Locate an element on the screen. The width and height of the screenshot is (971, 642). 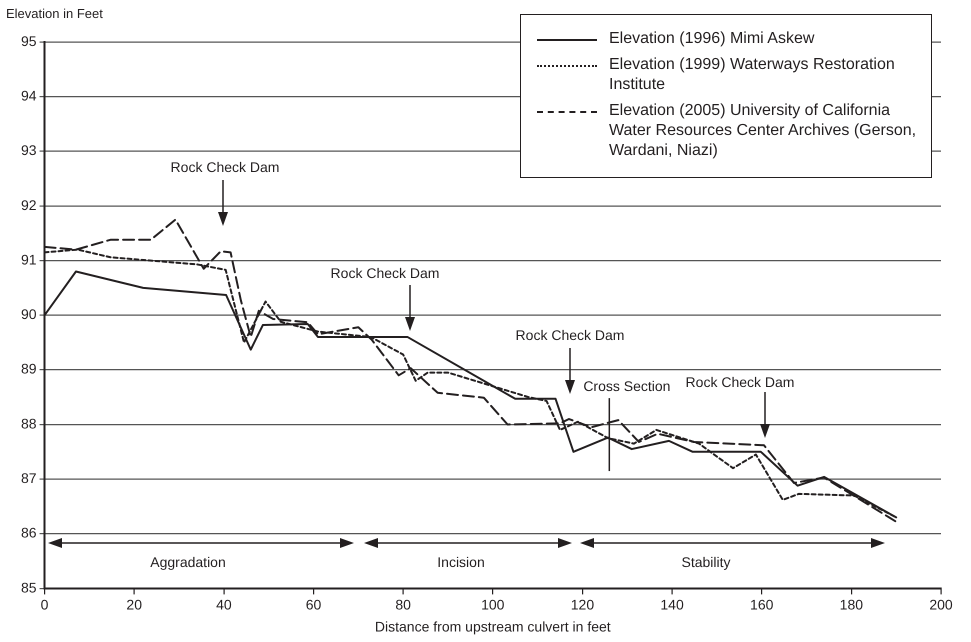
annotation: Stability is located at coordinates (706, 562).